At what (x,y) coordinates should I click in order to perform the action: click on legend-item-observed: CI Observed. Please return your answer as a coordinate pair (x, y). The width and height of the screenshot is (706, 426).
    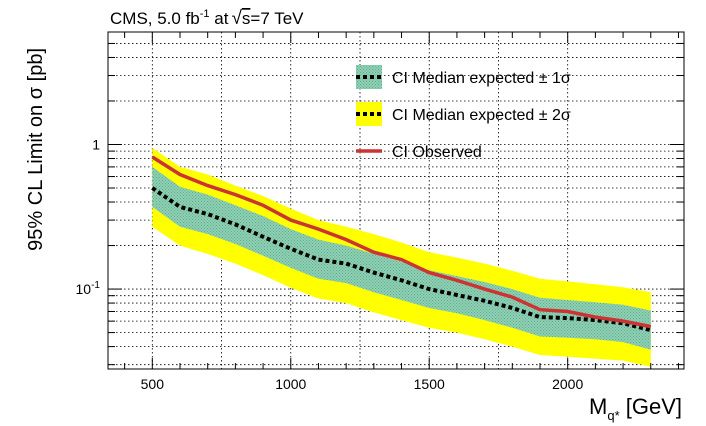
    Looking at the image, I should click on (419, 152).